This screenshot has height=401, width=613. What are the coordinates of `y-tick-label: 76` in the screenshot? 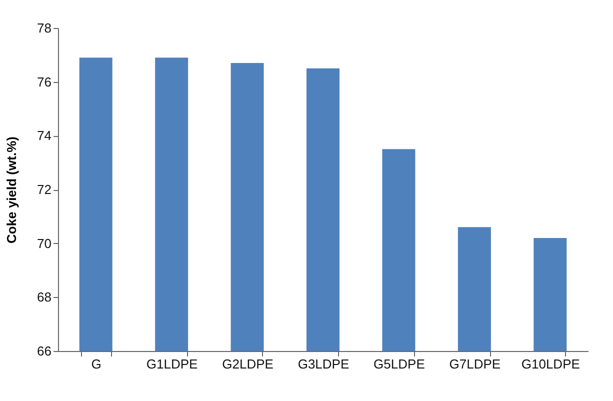 It's located at (44, 82).